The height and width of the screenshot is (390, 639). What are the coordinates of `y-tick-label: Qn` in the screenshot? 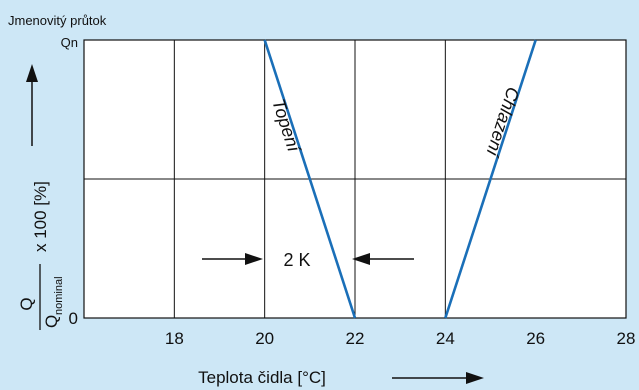 It's located at (69, 42).